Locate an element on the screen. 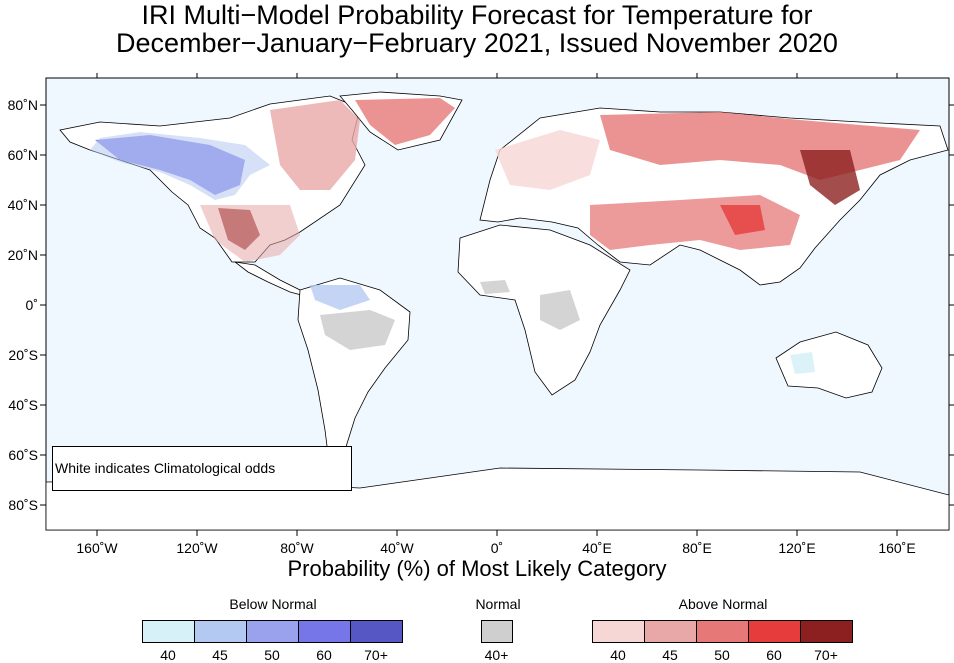 Image resolution: width=954 pixels, height=663 pixels. x-tick-label: 0˚ is located at coordinates (497, 548).